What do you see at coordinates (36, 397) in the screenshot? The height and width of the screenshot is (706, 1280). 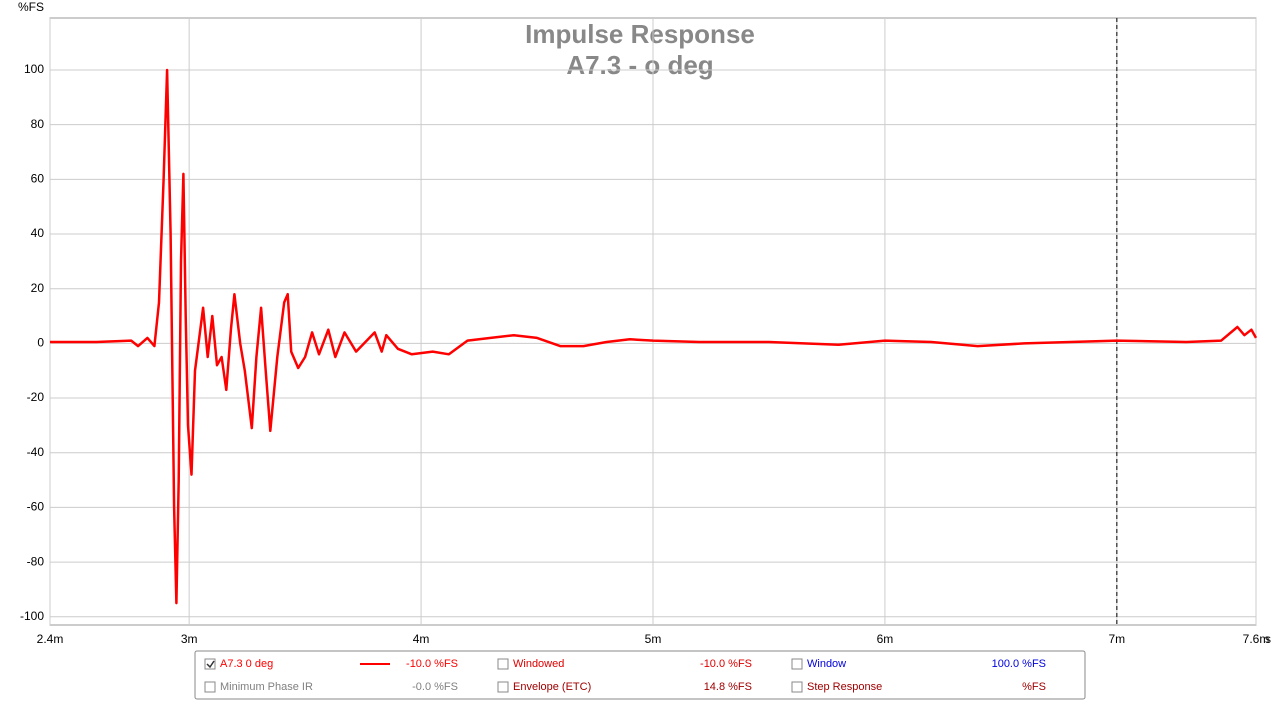 I see `y-tick-label: -20` at bounding box center [36, 397].